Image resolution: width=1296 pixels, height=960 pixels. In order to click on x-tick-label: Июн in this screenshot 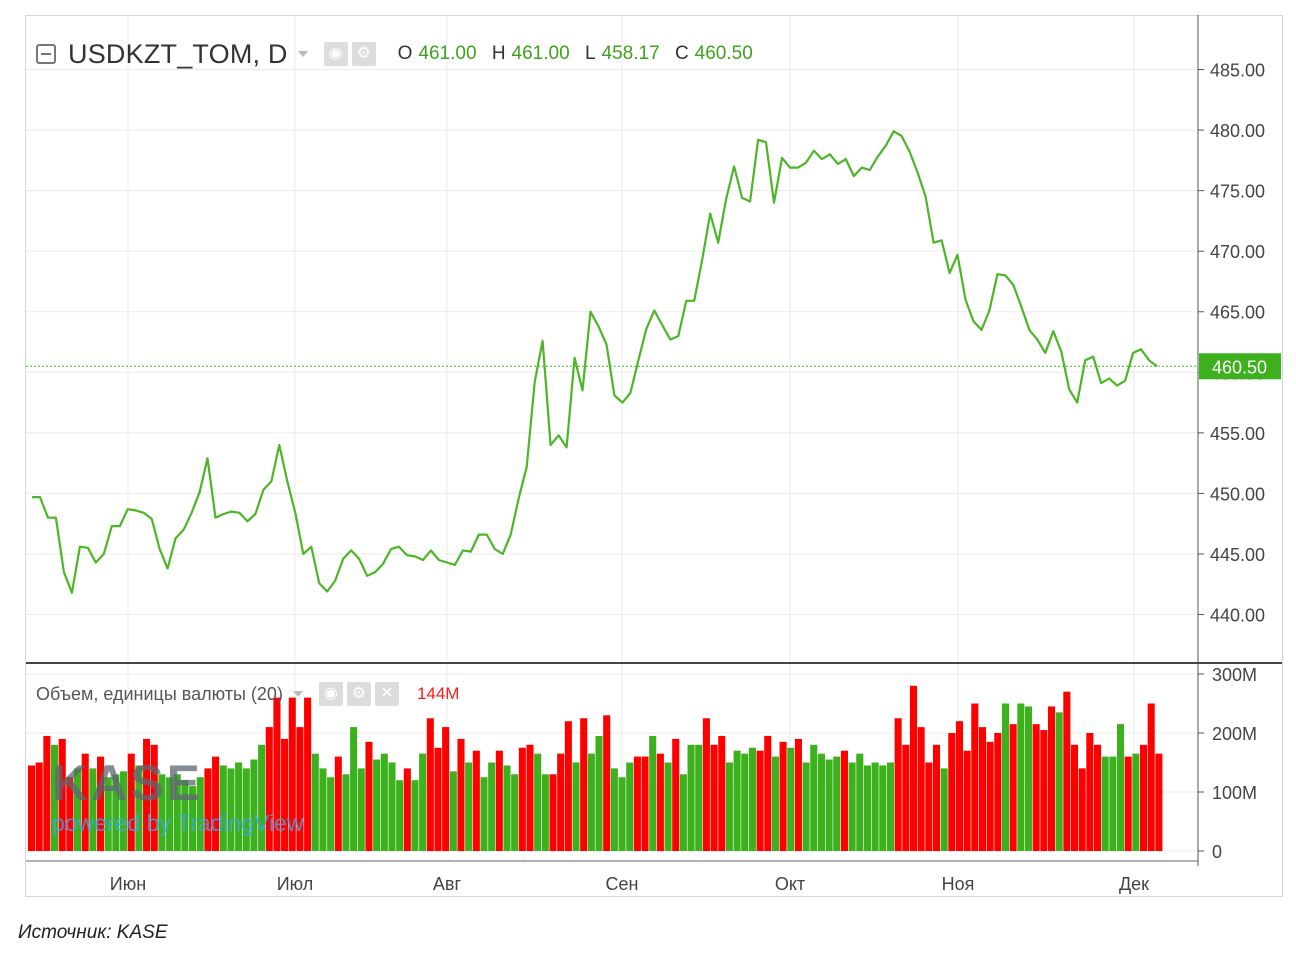, I will do `click(128, 884)`.